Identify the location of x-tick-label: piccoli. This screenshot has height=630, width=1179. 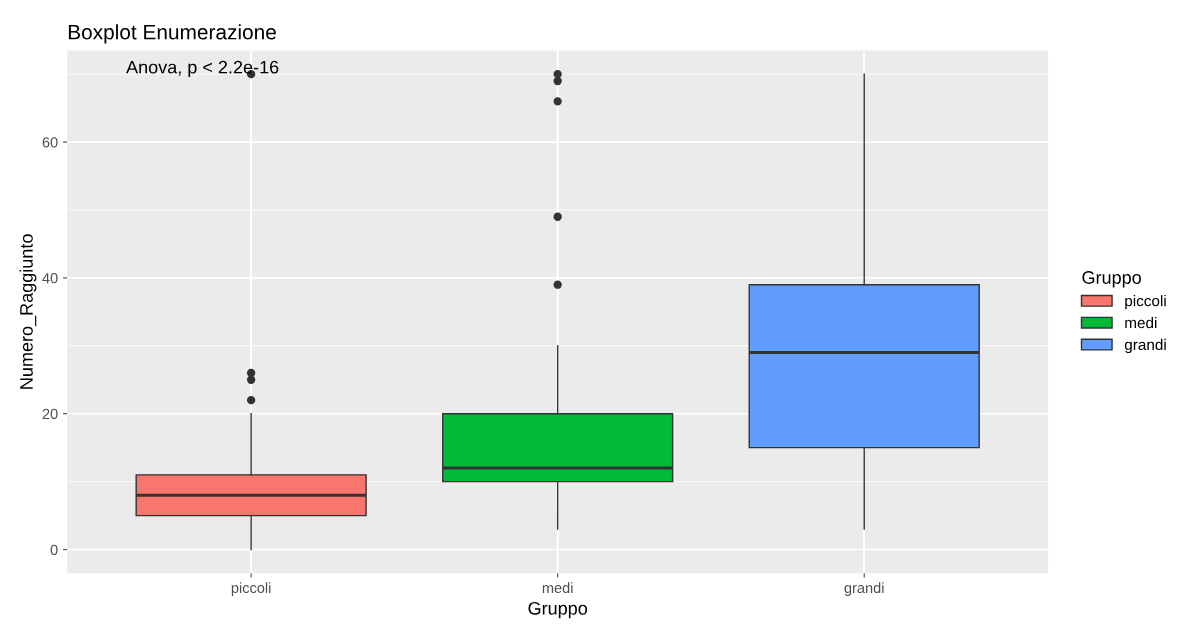
(251, 589).